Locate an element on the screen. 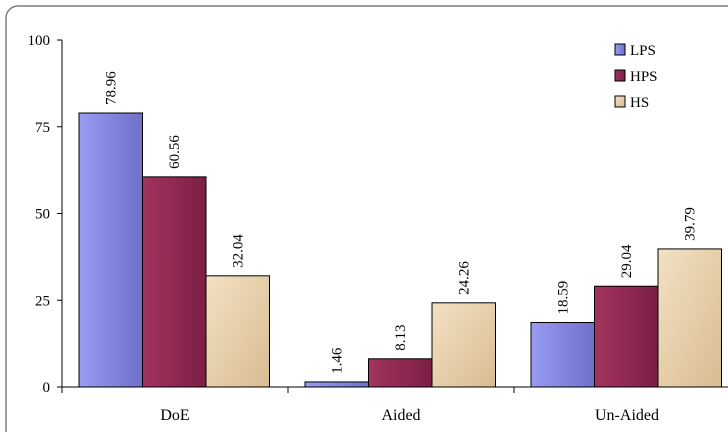 The width and height of the screenshot is (728, 437). y-tick-label: 75 is located at coordinates (42, 128).